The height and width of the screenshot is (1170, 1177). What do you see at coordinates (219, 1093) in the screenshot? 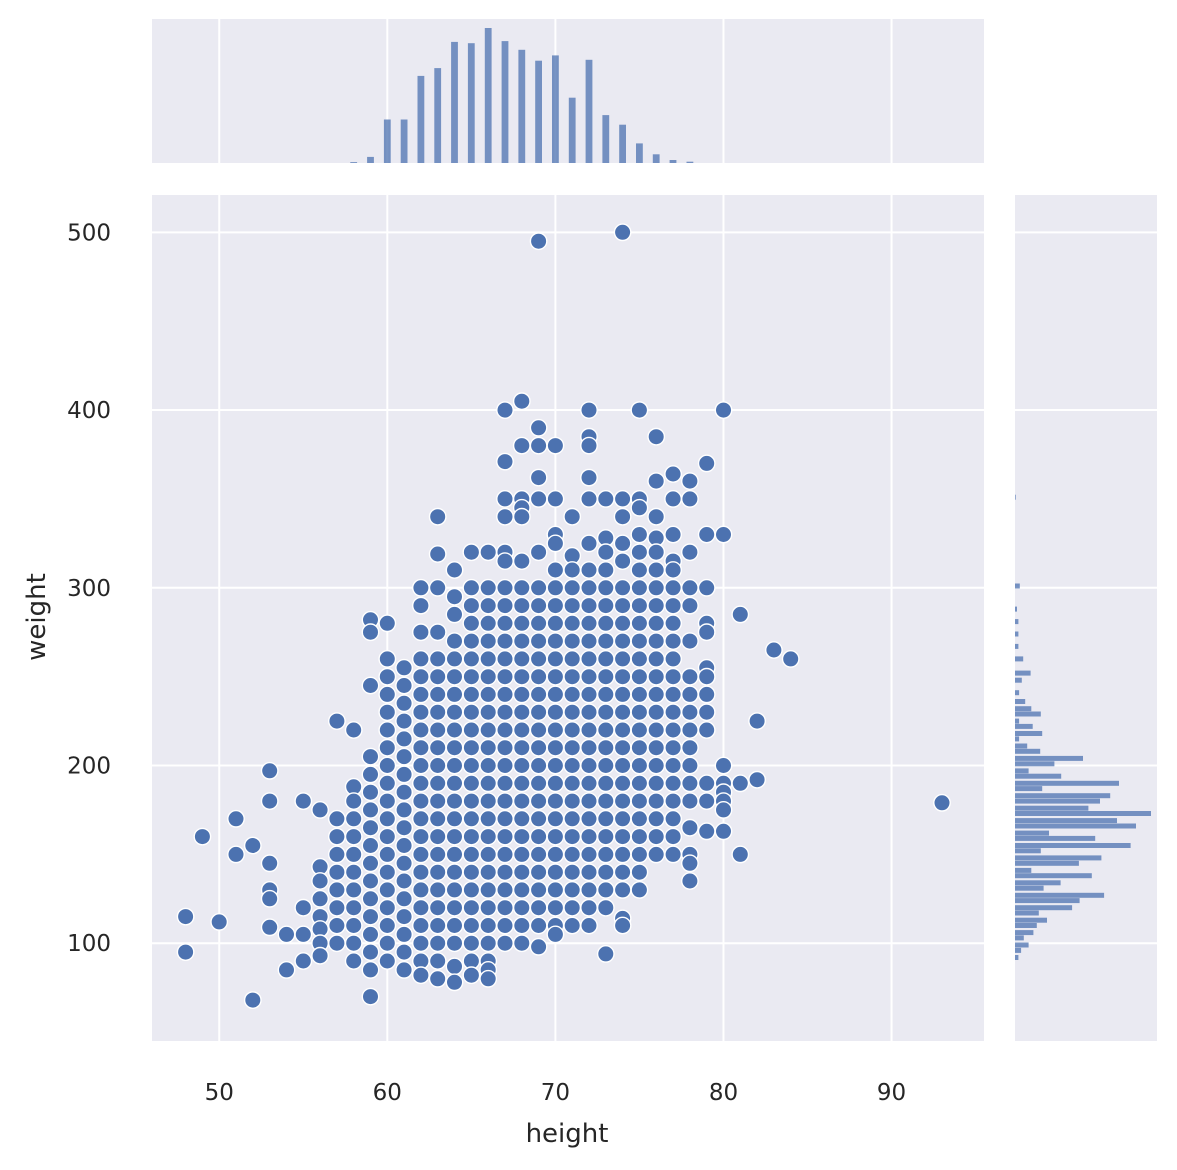
I see `x-tick-label: 50` at bounding box center [219, 1093].